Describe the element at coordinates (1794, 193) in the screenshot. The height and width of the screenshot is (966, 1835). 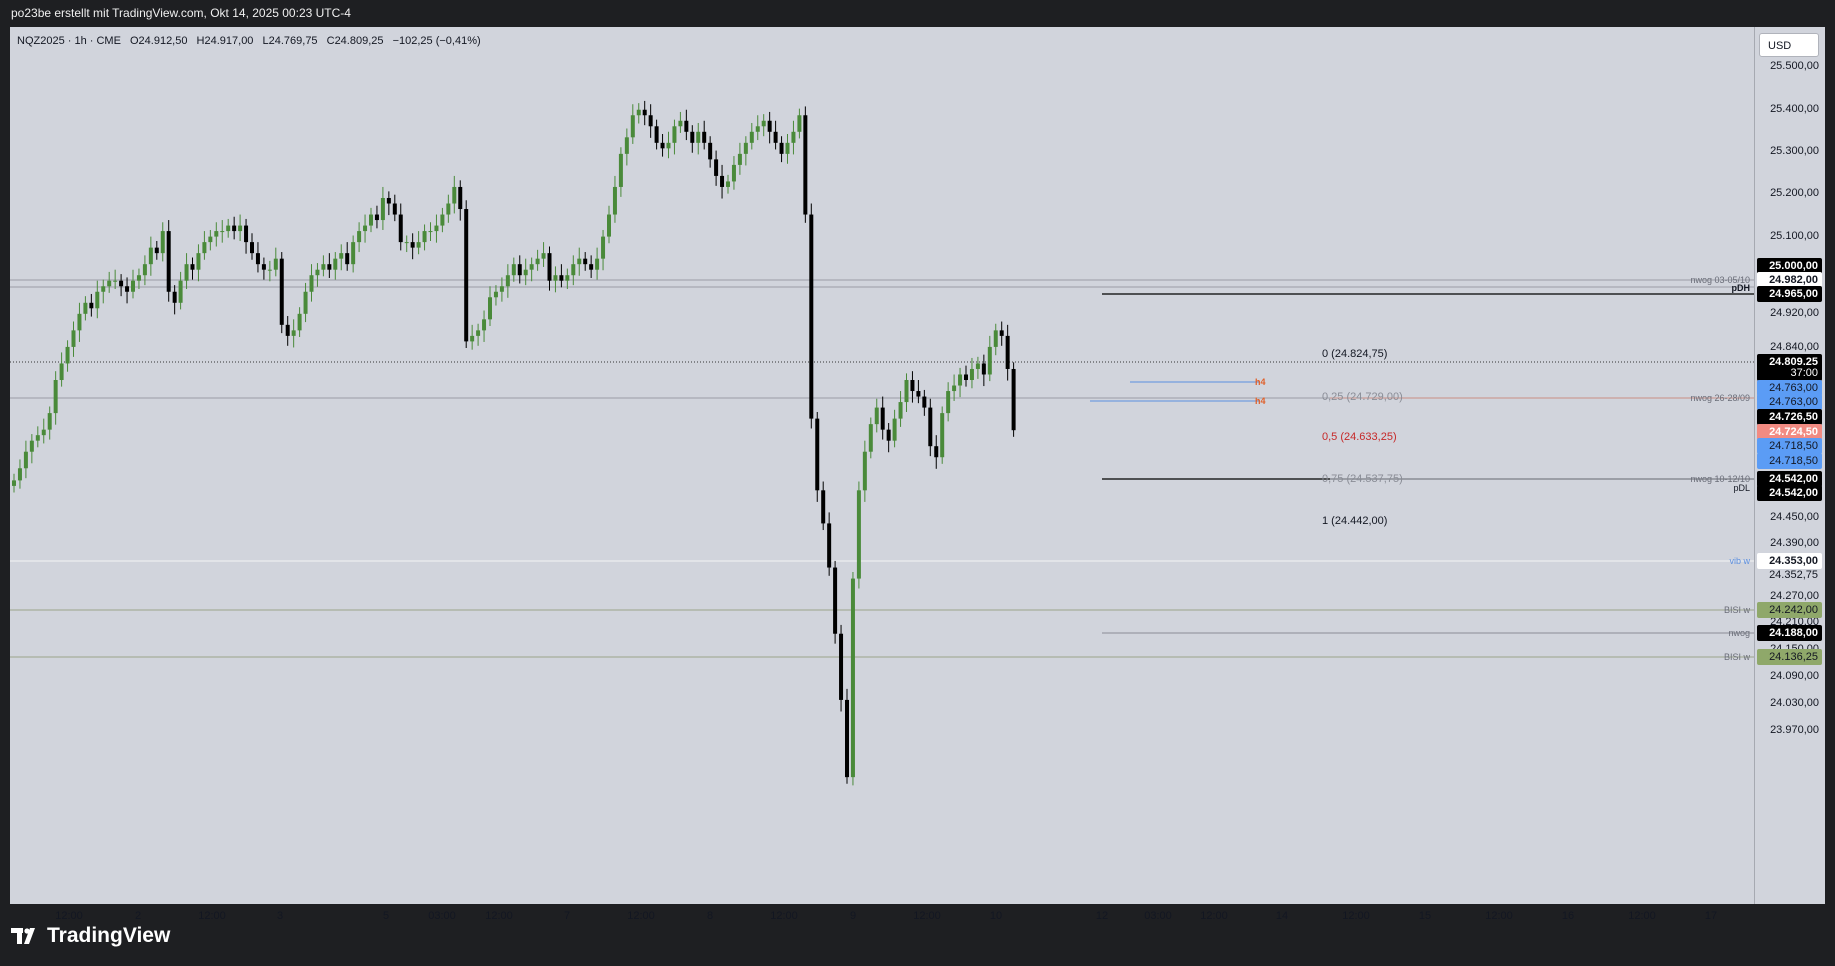
I see `price-tick: 25.200,00` at that location.